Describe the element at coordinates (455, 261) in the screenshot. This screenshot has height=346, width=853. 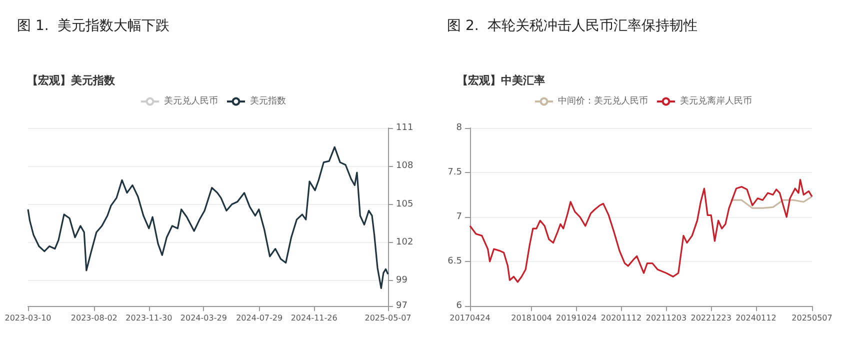
I see `y-tick-label: 6.5` at that location.